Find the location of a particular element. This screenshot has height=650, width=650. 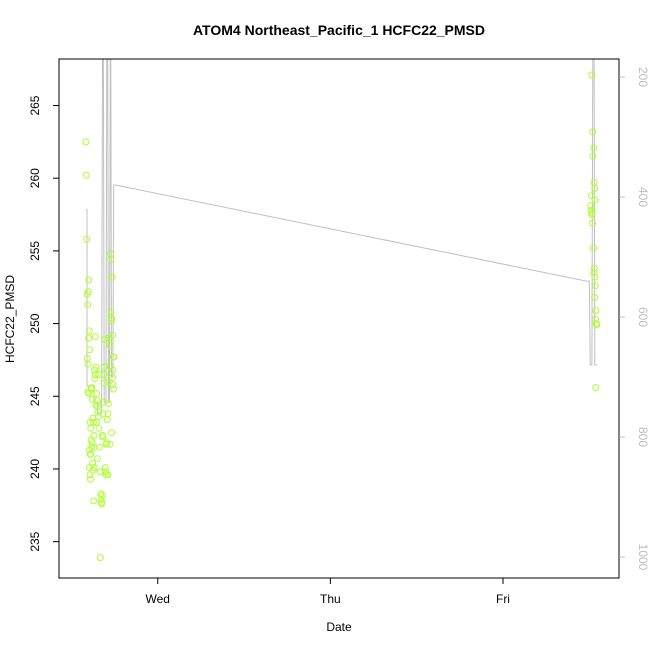

x-tick-label: Wed is located at coordinates (158, 599).